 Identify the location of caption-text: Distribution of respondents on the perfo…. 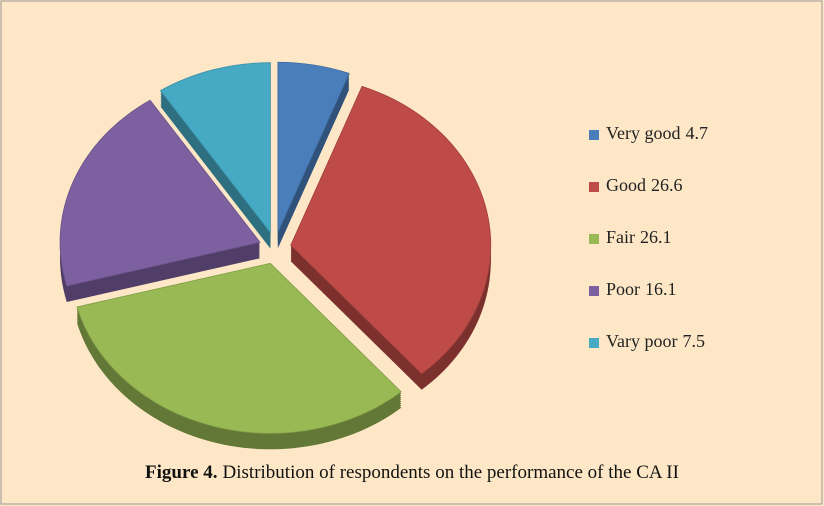
(451, 472).